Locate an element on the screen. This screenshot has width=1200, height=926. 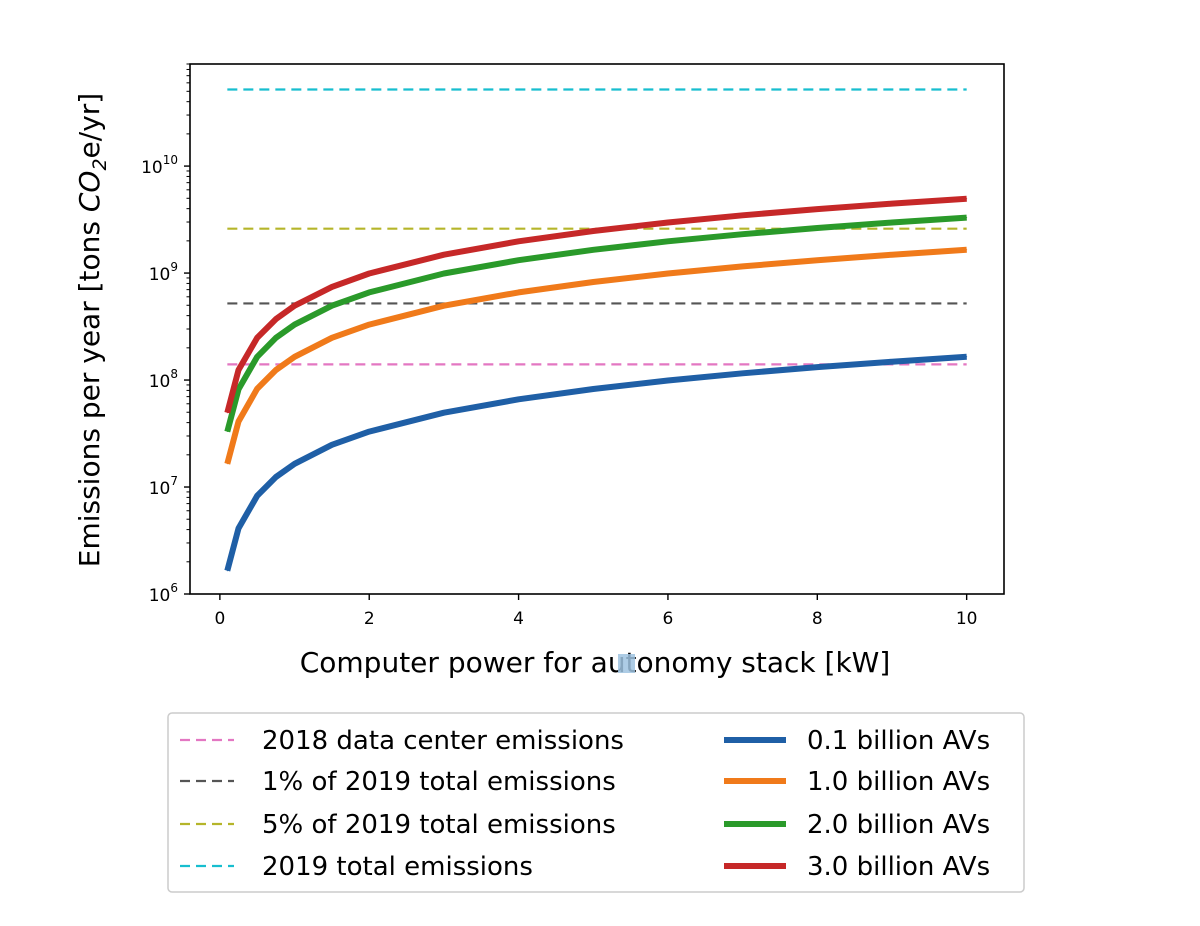
legend-label: 2019 total emissions is located at coordinates (397, 867).